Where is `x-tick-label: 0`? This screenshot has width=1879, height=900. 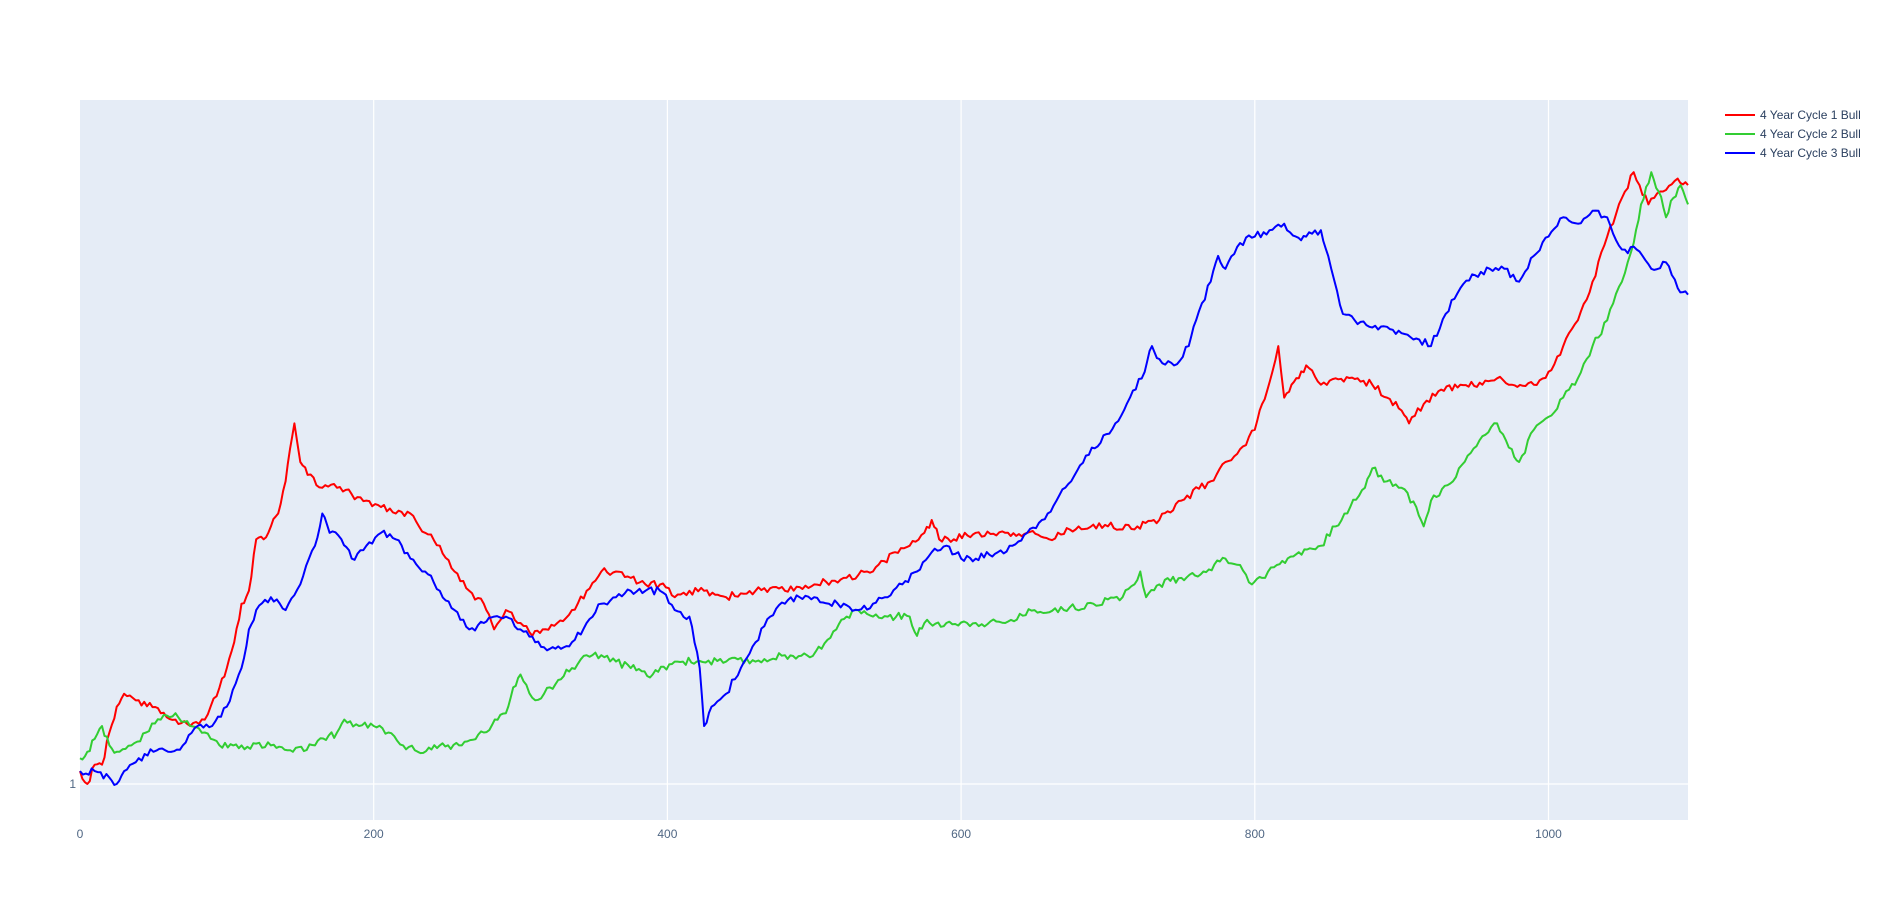 x-tick-label: 0 is located at coordinates (80, 834).